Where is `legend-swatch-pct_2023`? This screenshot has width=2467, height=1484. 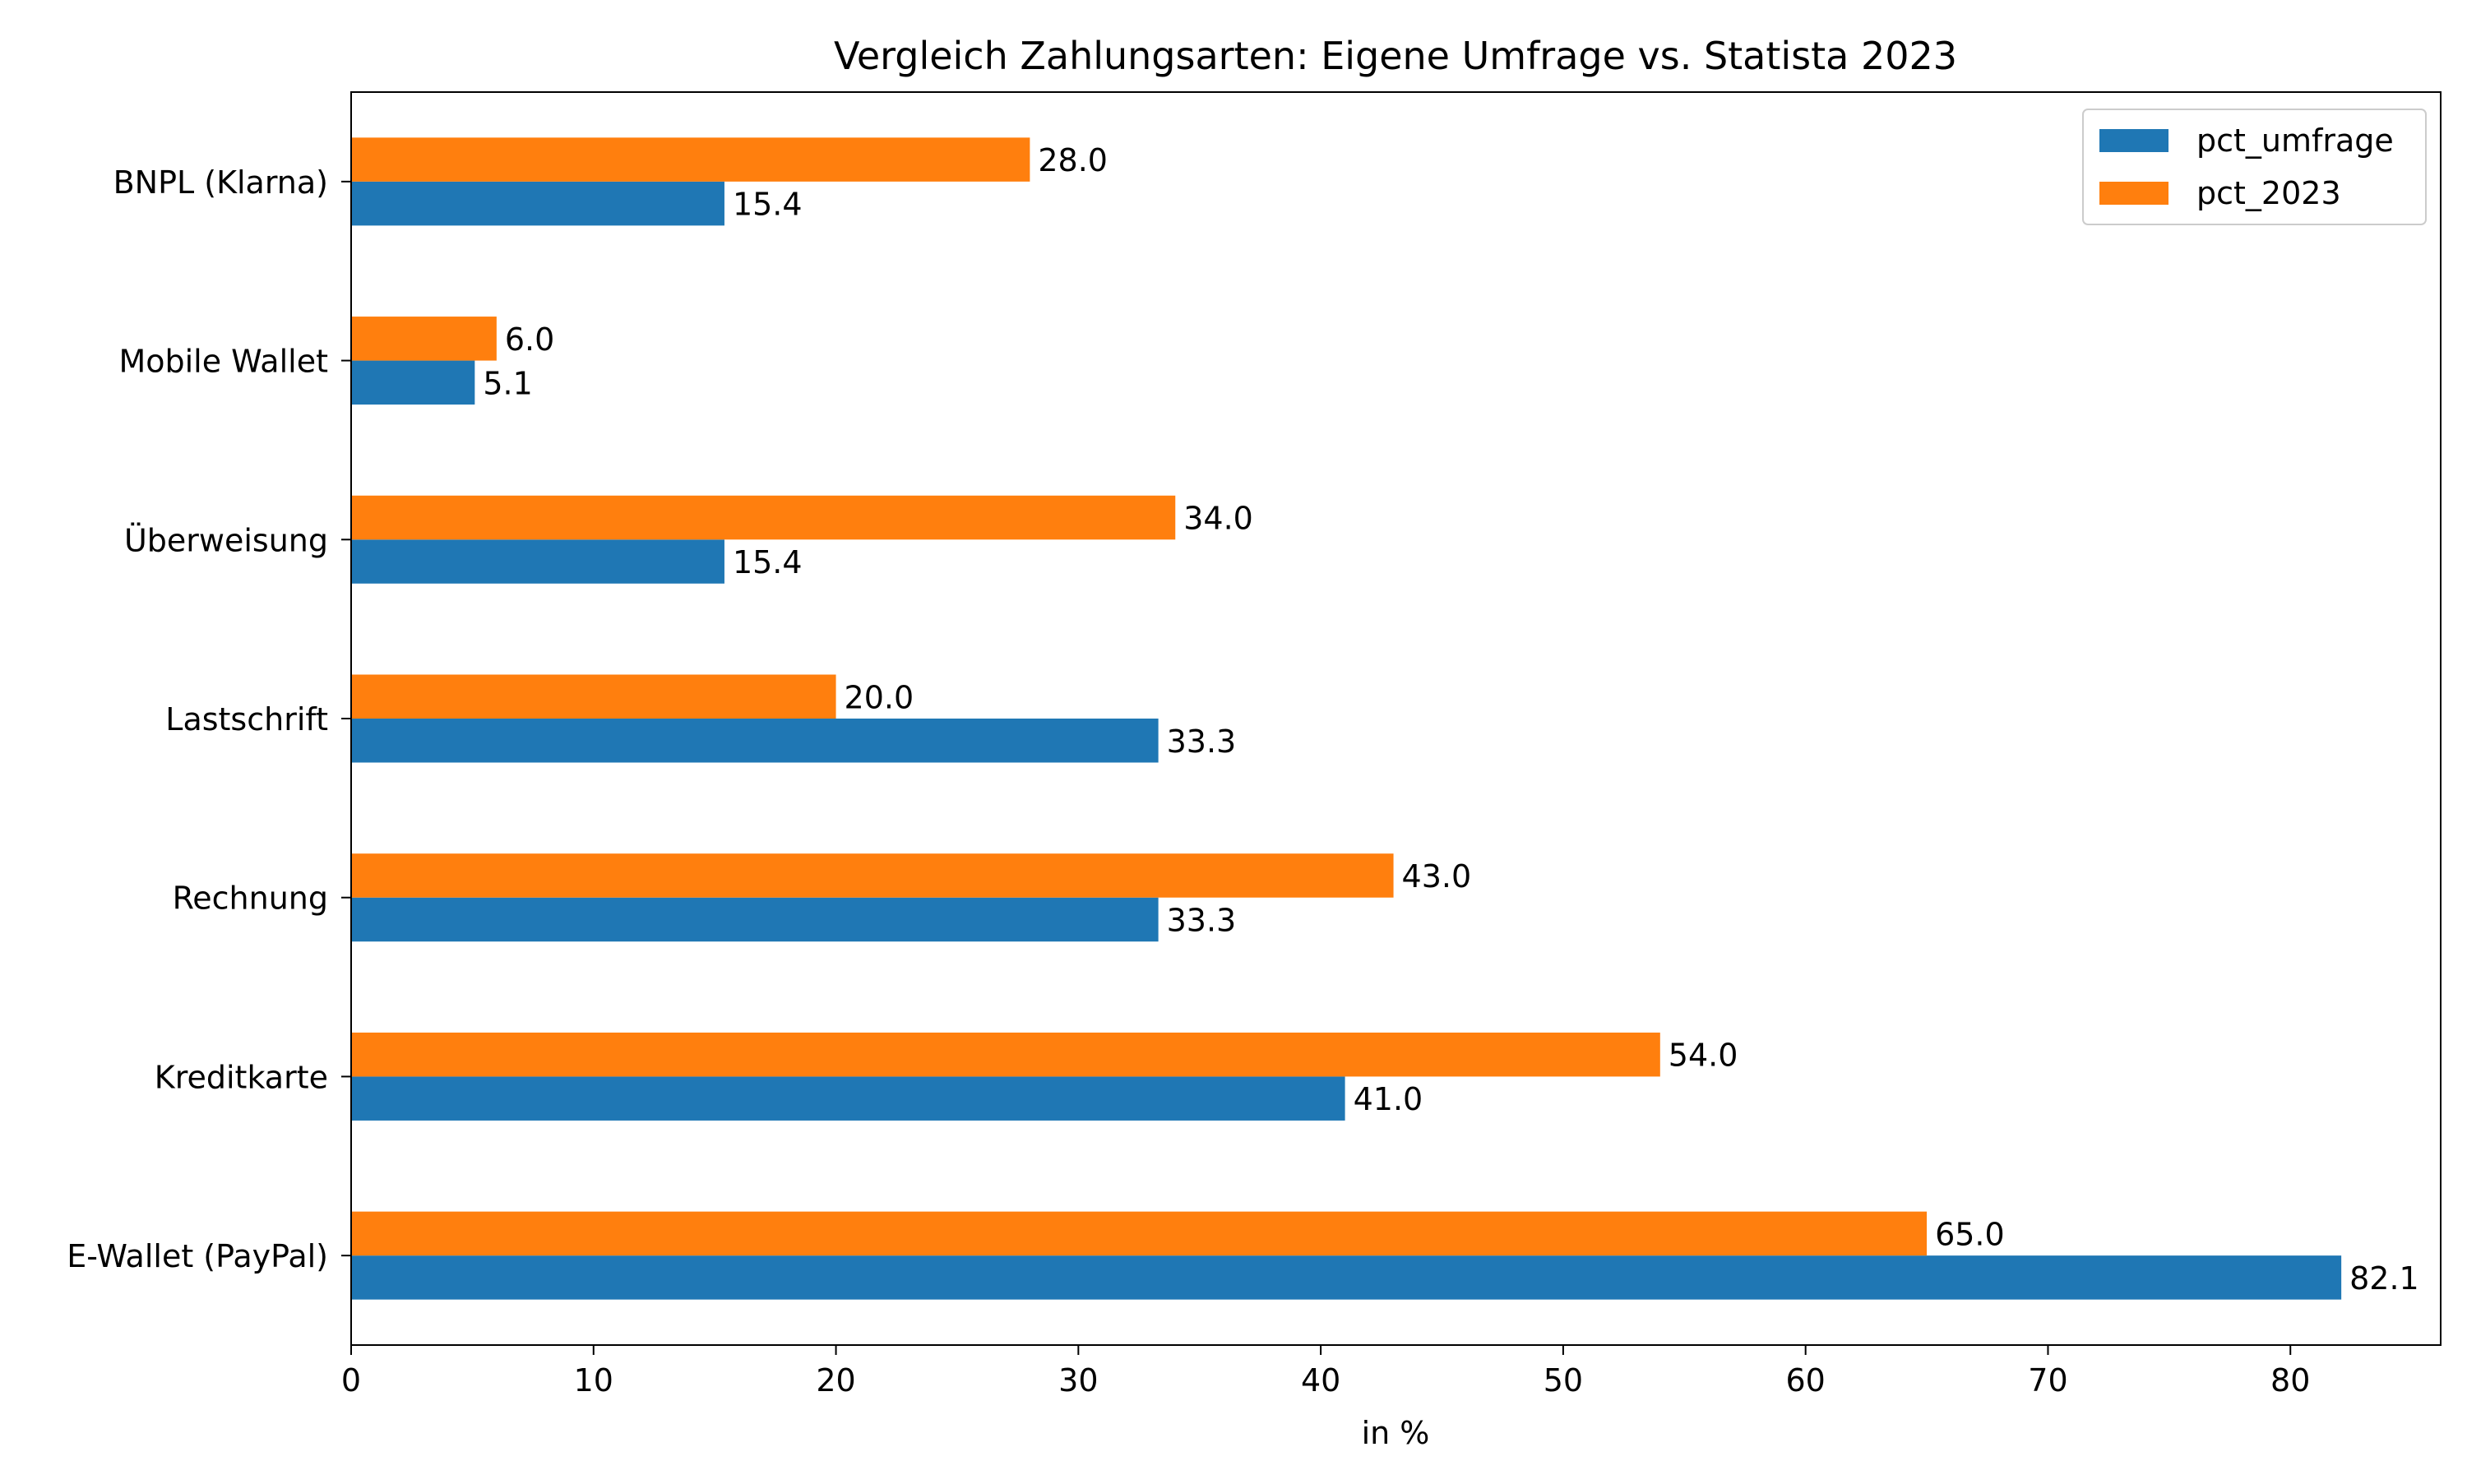
legend-swatch-pct_2023 is located at coordinates (2134, 194).